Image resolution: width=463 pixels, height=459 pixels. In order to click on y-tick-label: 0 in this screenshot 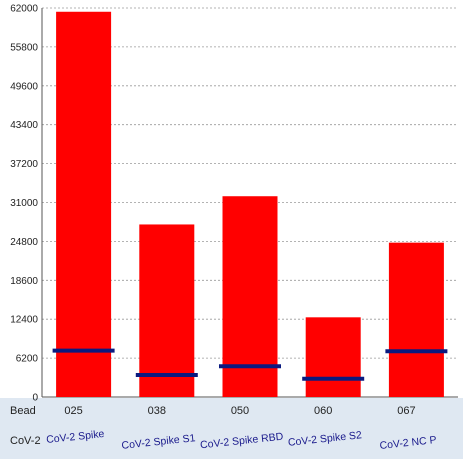, I will do `click(35, 398)`.